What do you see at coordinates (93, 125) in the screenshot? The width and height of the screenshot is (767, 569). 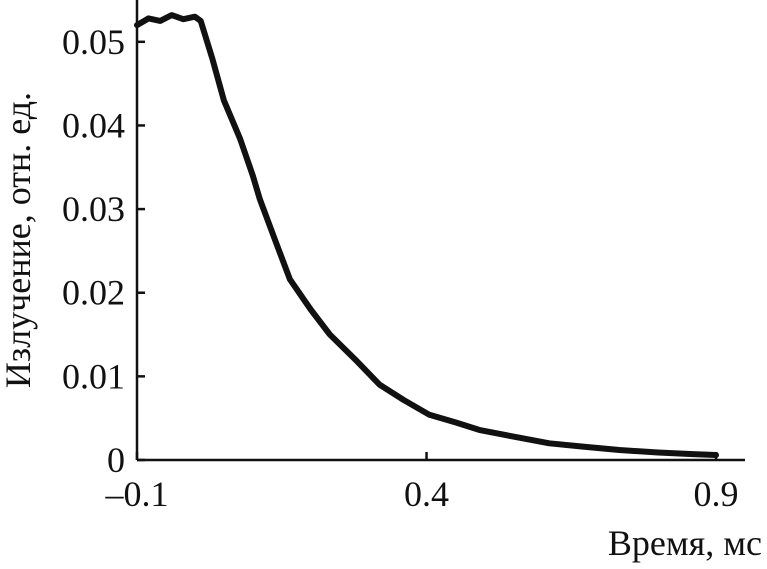 I see `y-tick-label: 0.04` at bounding box center [93, 125].